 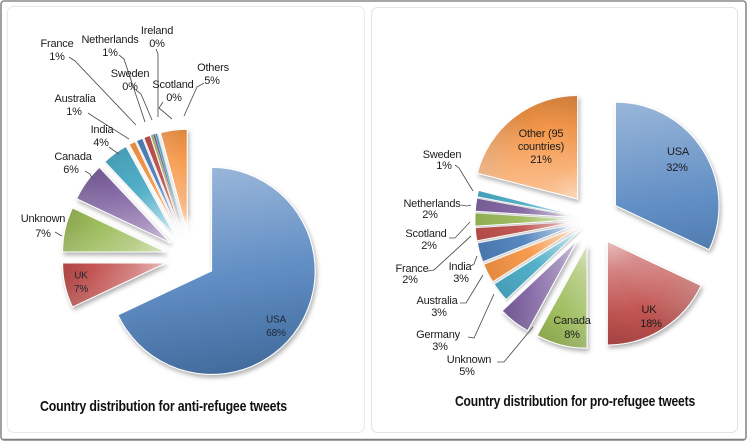 I want to click on svg-text: 4%, so click(x=101, y=143).